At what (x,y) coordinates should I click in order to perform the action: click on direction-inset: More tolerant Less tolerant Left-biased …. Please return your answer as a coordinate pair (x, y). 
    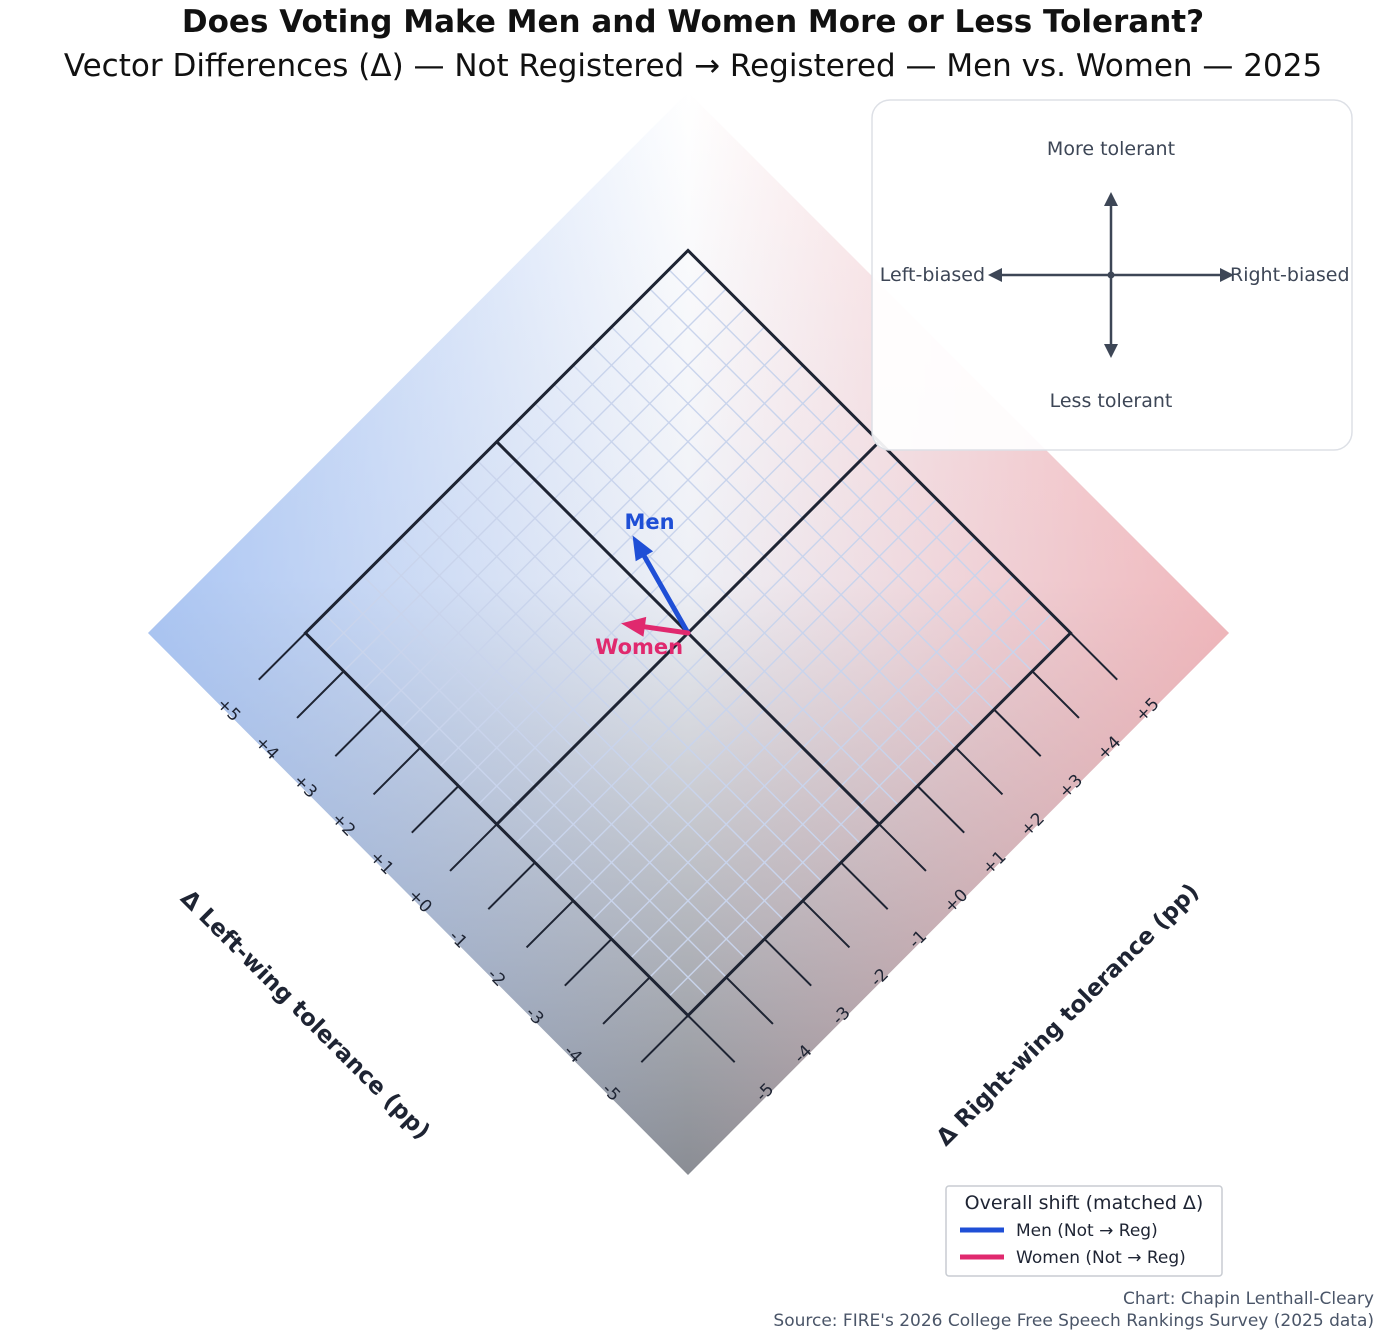
    Looking at the image, I should click on (1112, 275).